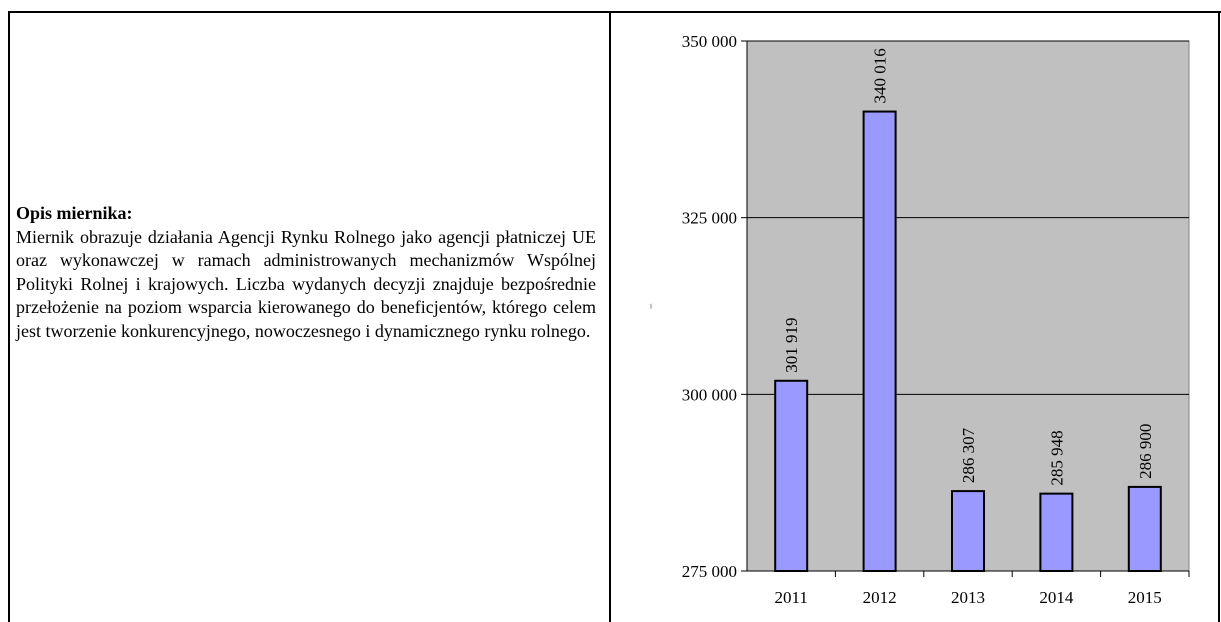 This screenshot has height=622, width=1221. I want to click on table-border-top, so click(614, 12).